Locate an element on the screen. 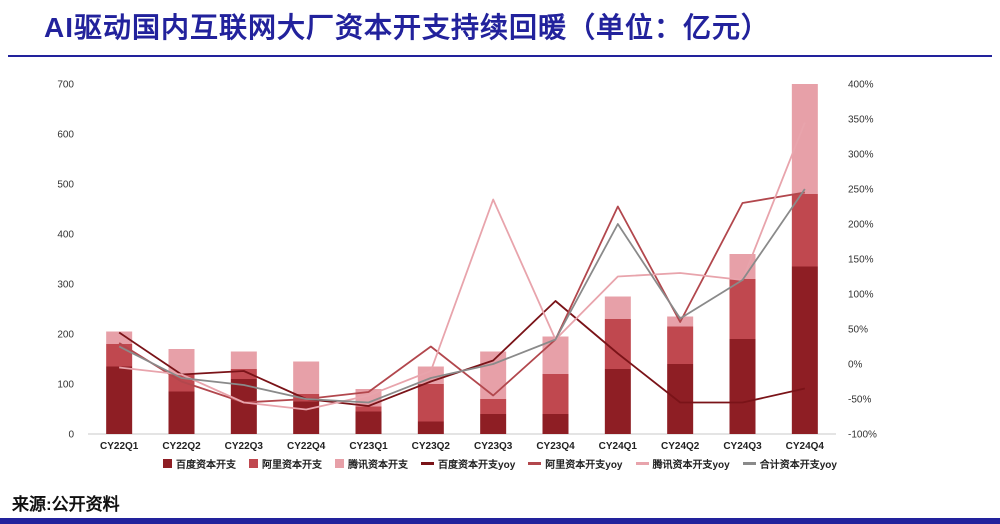 This screenshot has height=524, width=1000. right-axis-tick-label: 400% is located at coordinates (861, 85).